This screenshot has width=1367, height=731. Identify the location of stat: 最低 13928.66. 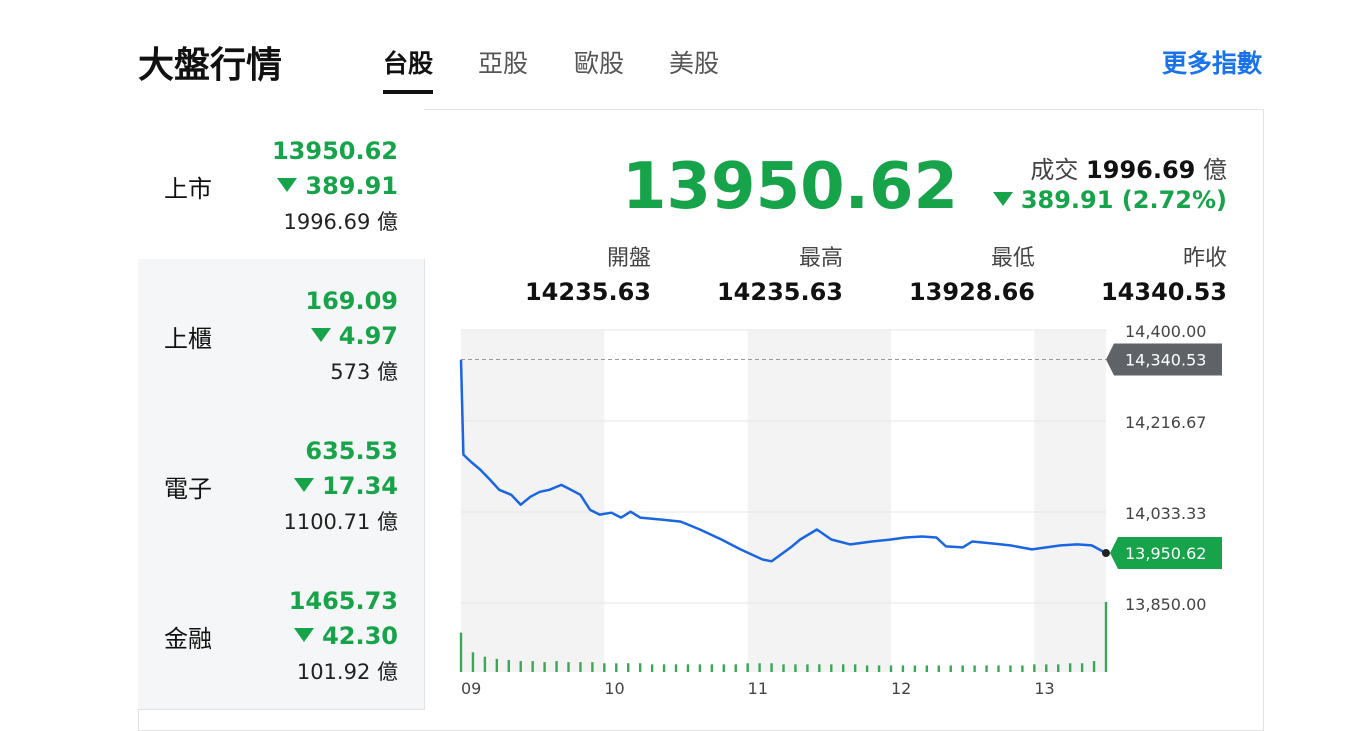
(945, 273).